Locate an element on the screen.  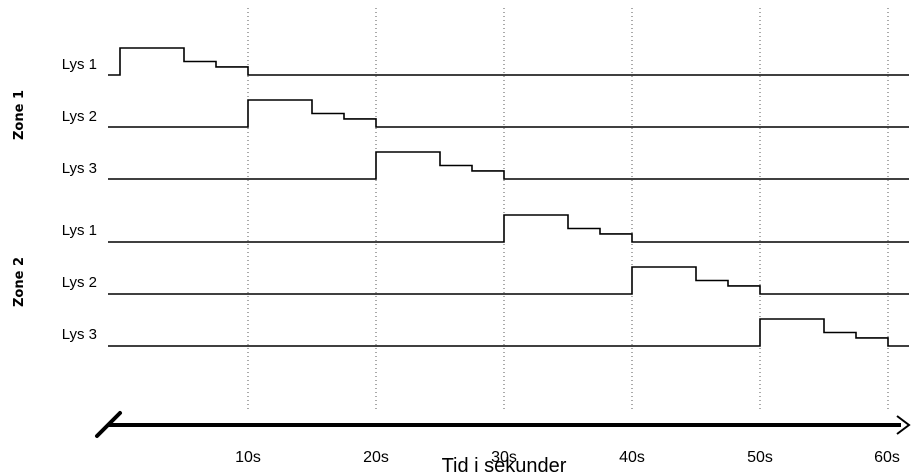
zone-1-label: Zone 1 is located at coordinates (19, 115).